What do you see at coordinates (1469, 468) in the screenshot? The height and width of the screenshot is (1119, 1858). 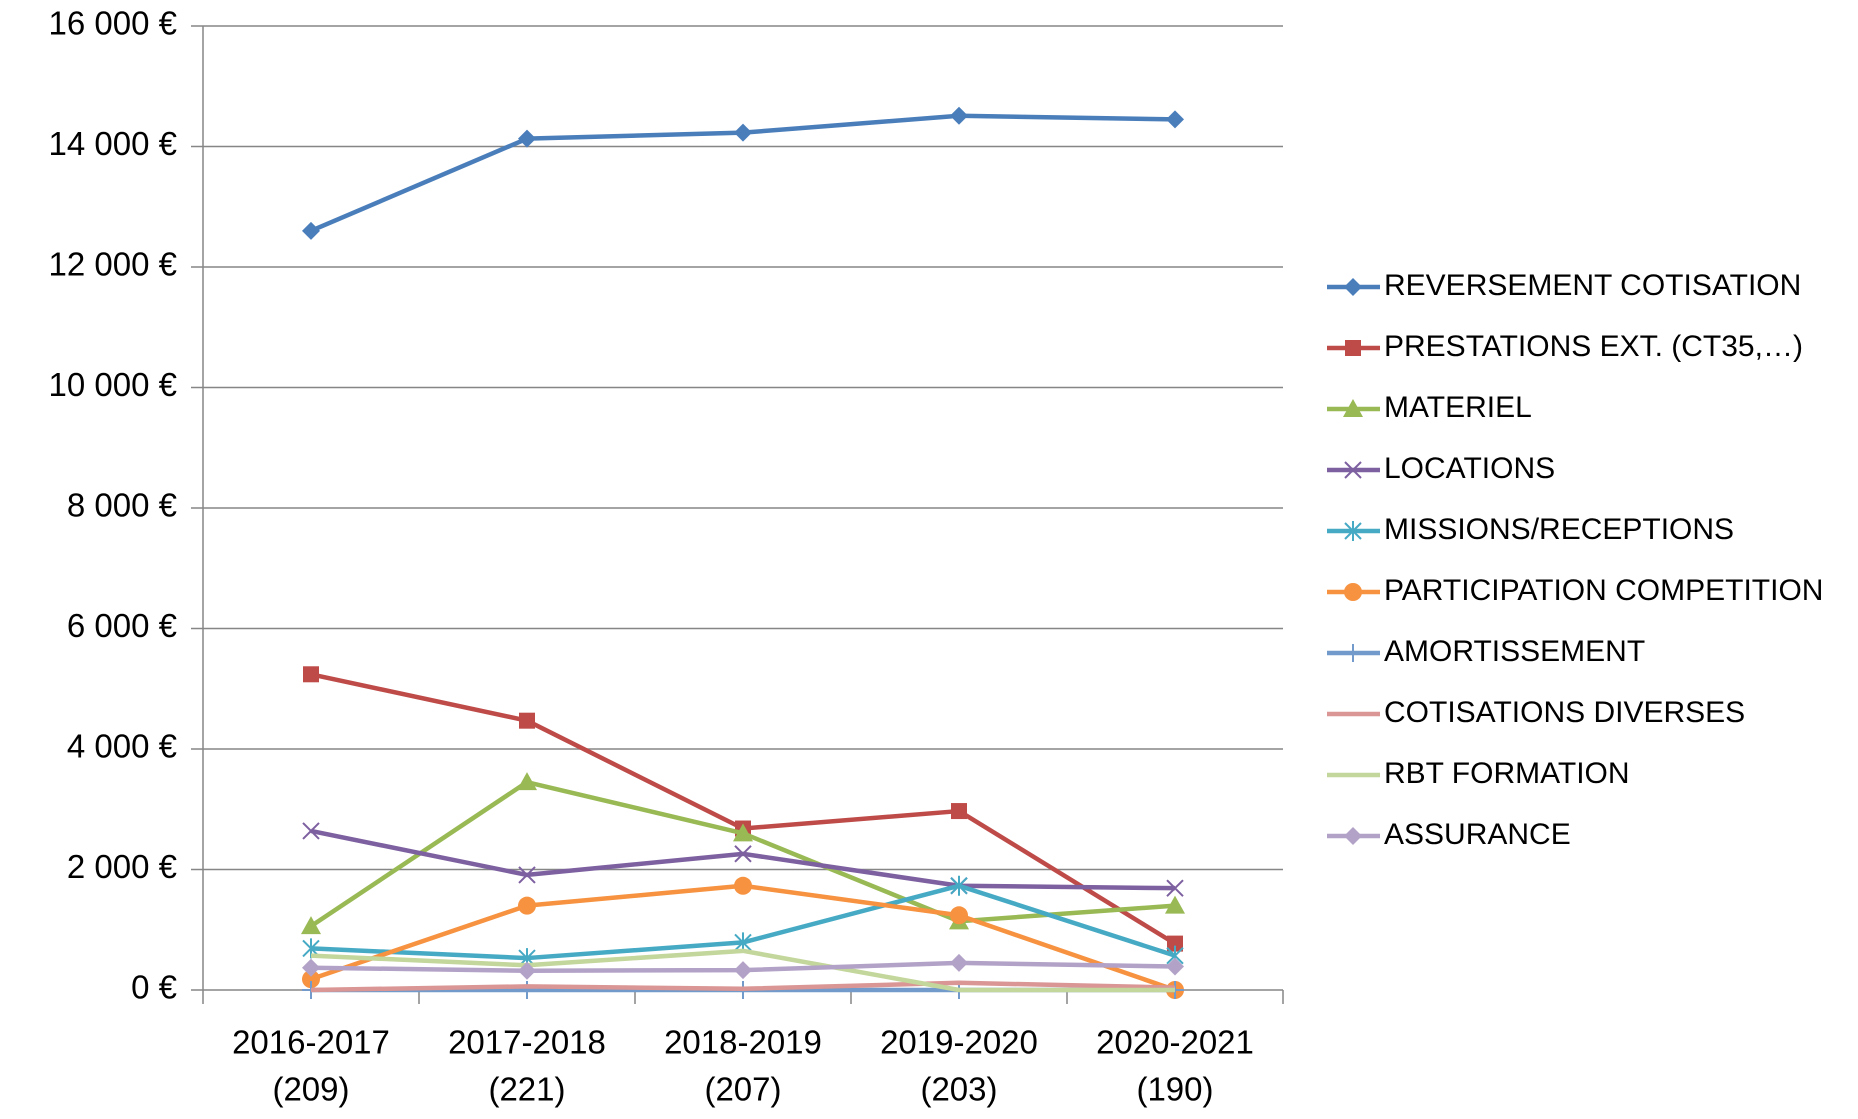 I see `legend-label: LOCATIONS` at bounding box center [1469, 468].